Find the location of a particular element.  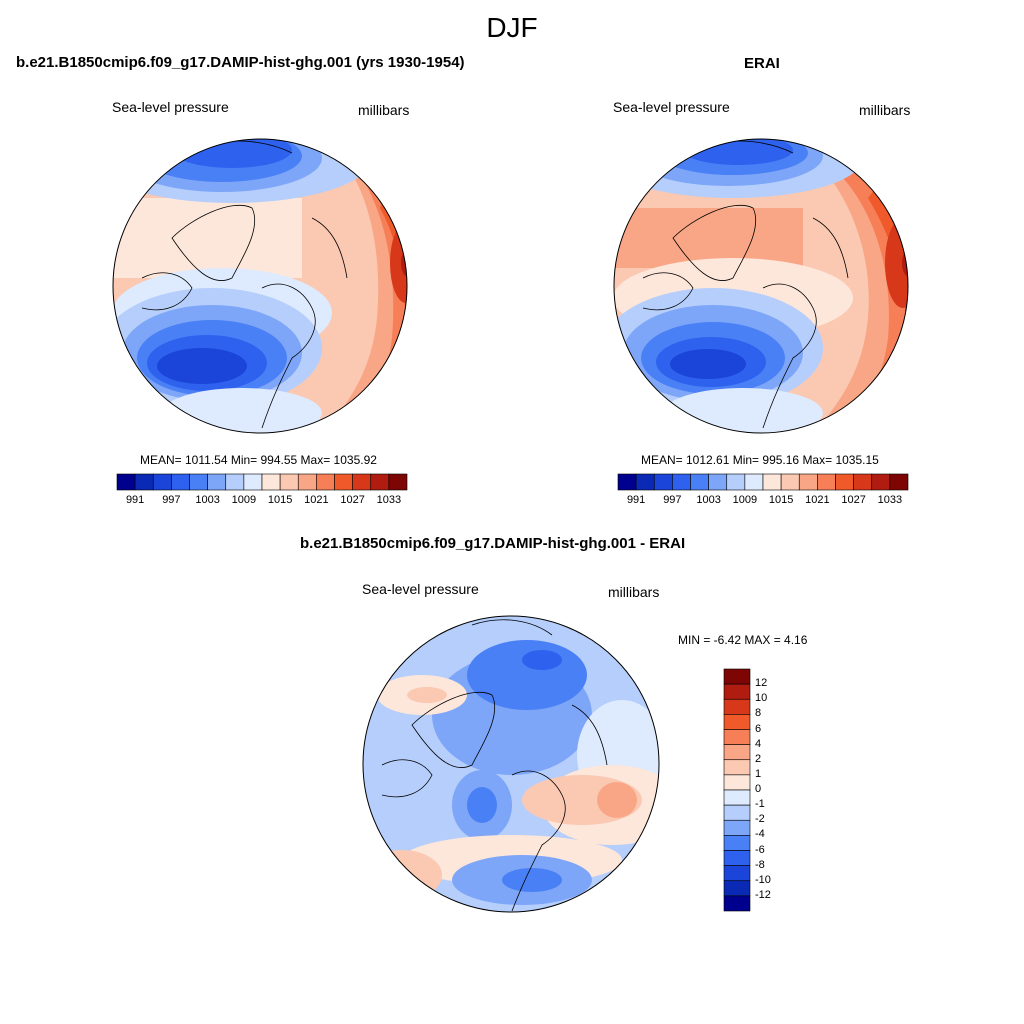

obs-variable-label: Sea-level pressure is located at coordinates (671, 107).